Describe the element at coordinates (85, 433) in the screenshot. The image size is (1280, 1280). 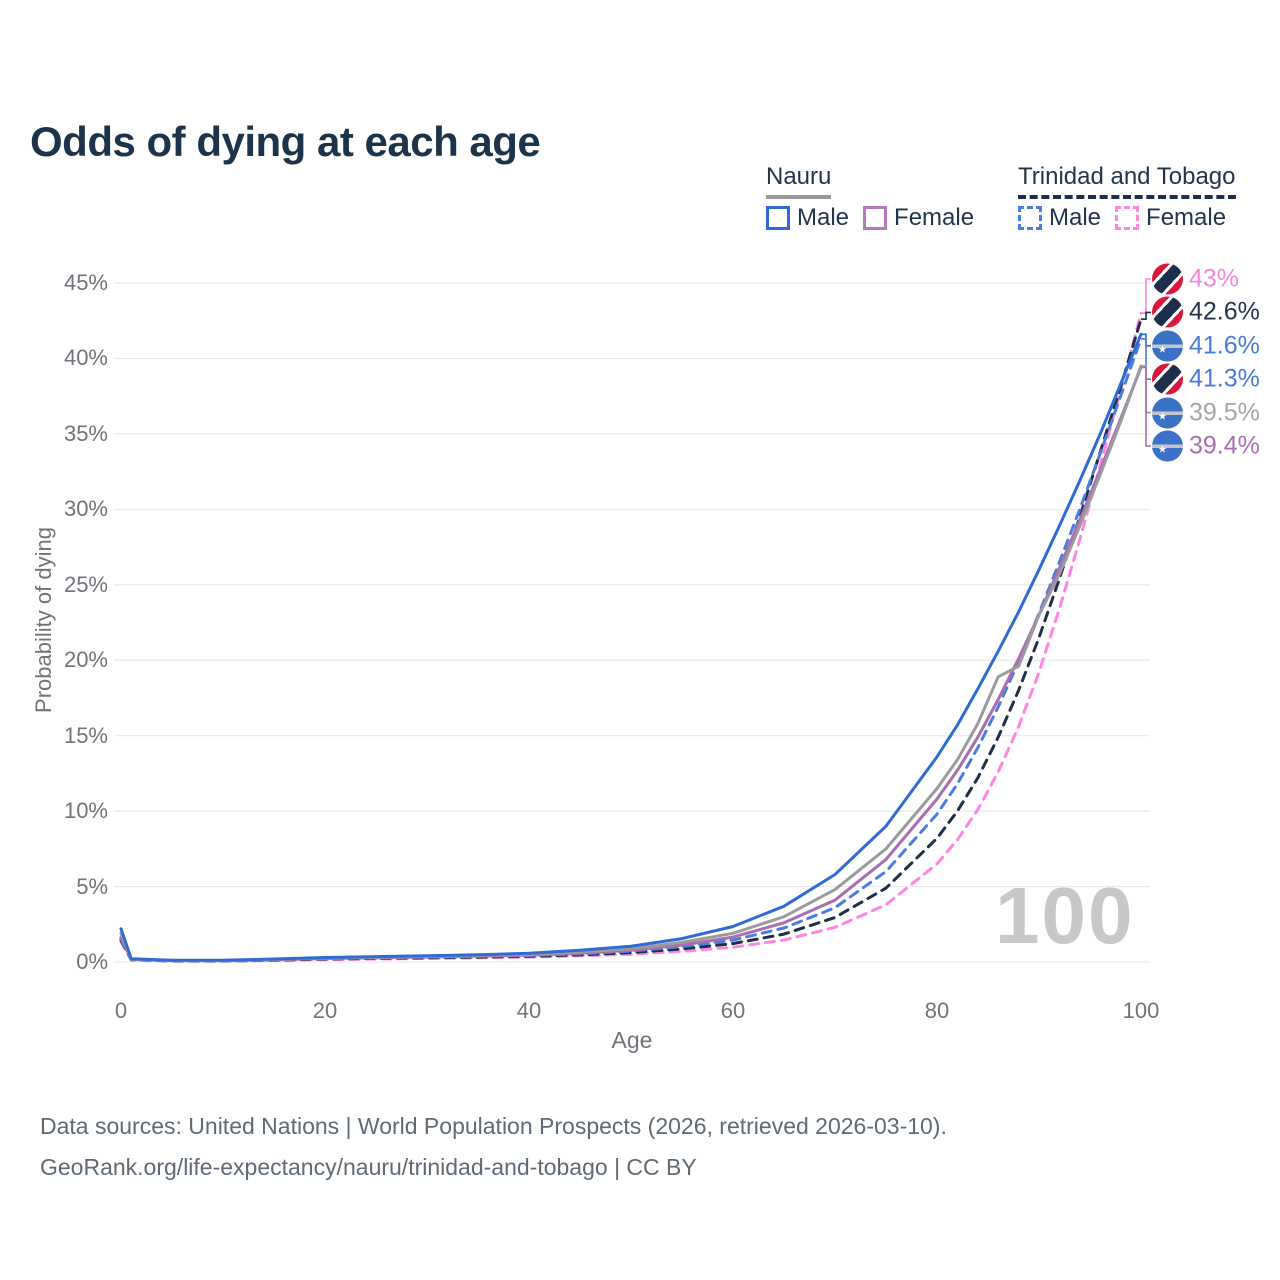
I see `y-tick-label: 35%` at that location.